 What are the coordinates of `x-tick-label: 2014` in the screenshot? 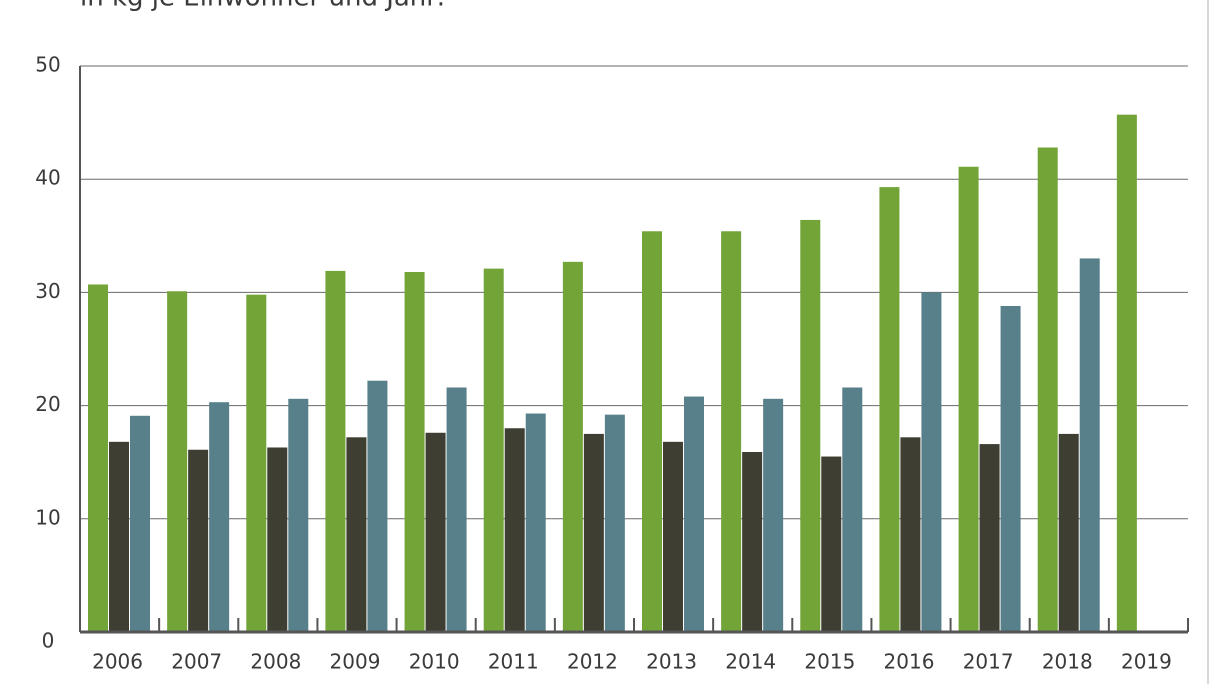 It's located at (750, 662).